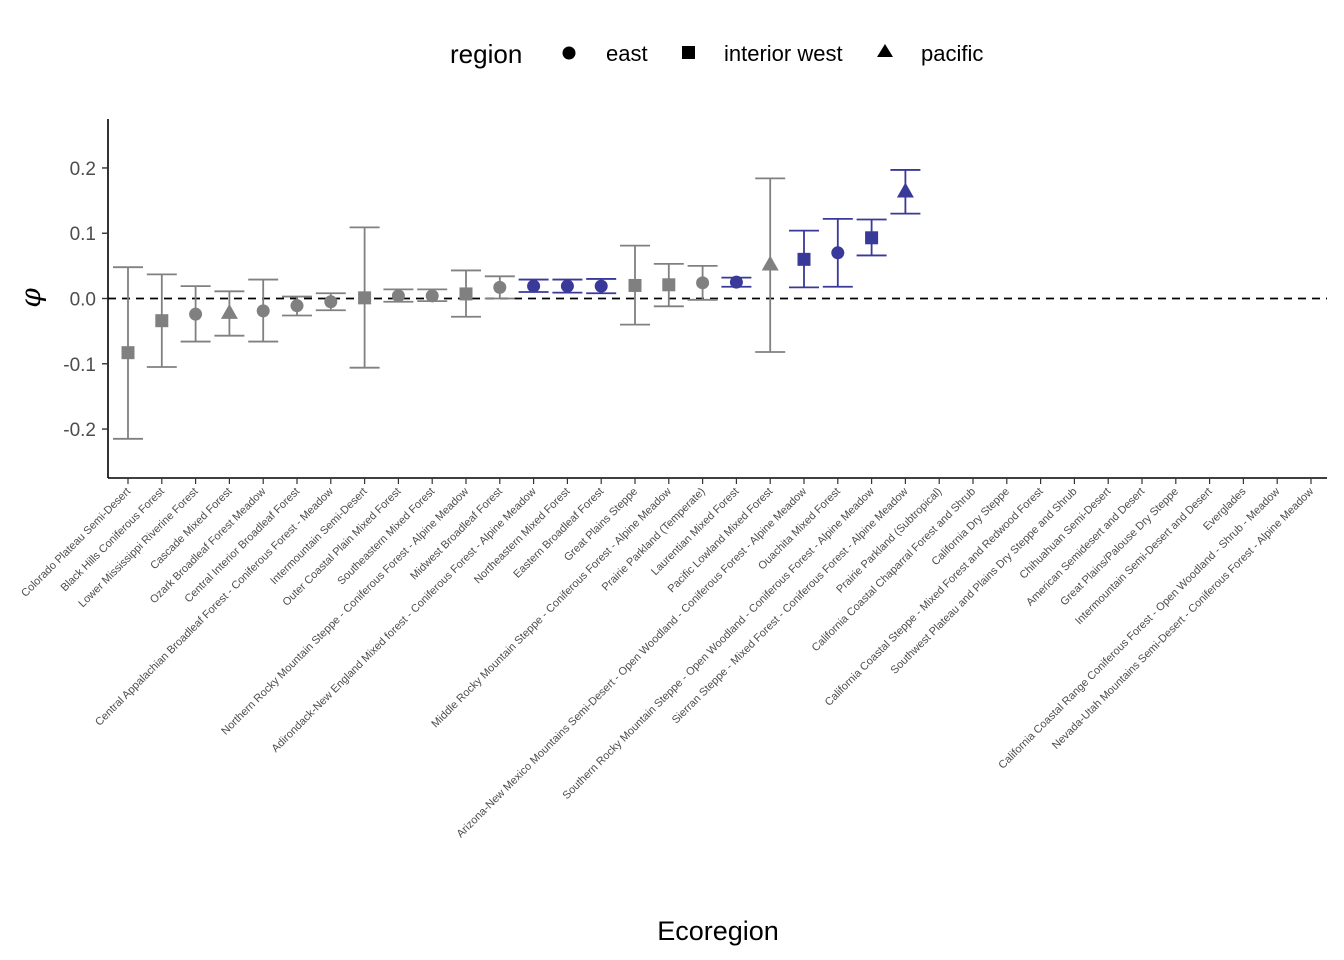 Image resolution: width=1344 pixels, height=960 pixels. Describe the element at coordinates (79, 430) in the screenshot. I see `y-tick-label: -0.2` at that location.